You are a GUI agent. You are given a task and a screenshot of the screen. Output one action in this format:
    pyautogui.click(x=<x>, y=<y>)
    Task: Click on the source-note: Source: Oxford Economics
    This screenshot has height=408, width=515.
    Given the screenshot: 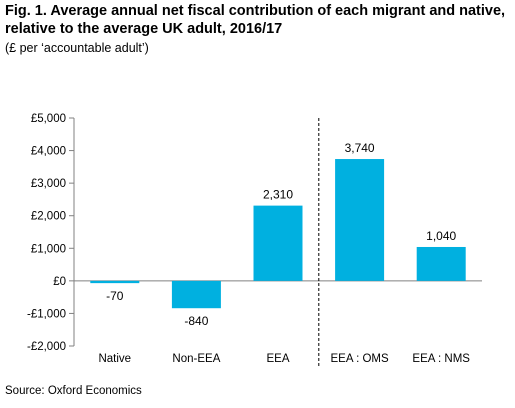 What is the action you would take?
    pyautogui.click(x=73, y=391)
    